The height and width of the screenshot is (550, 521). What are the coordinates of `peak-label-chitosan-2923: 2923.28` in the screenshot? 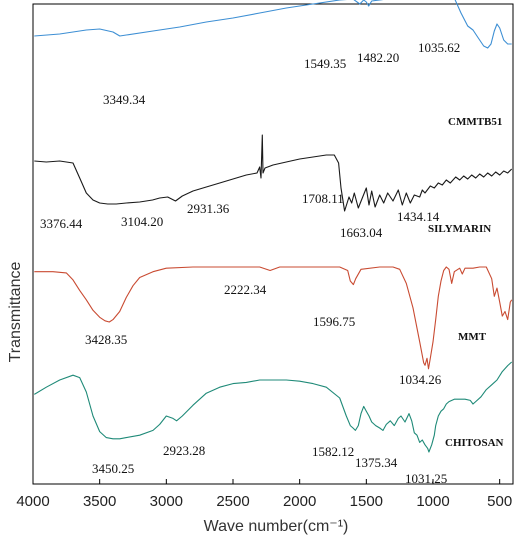 It's located at (184, 450).